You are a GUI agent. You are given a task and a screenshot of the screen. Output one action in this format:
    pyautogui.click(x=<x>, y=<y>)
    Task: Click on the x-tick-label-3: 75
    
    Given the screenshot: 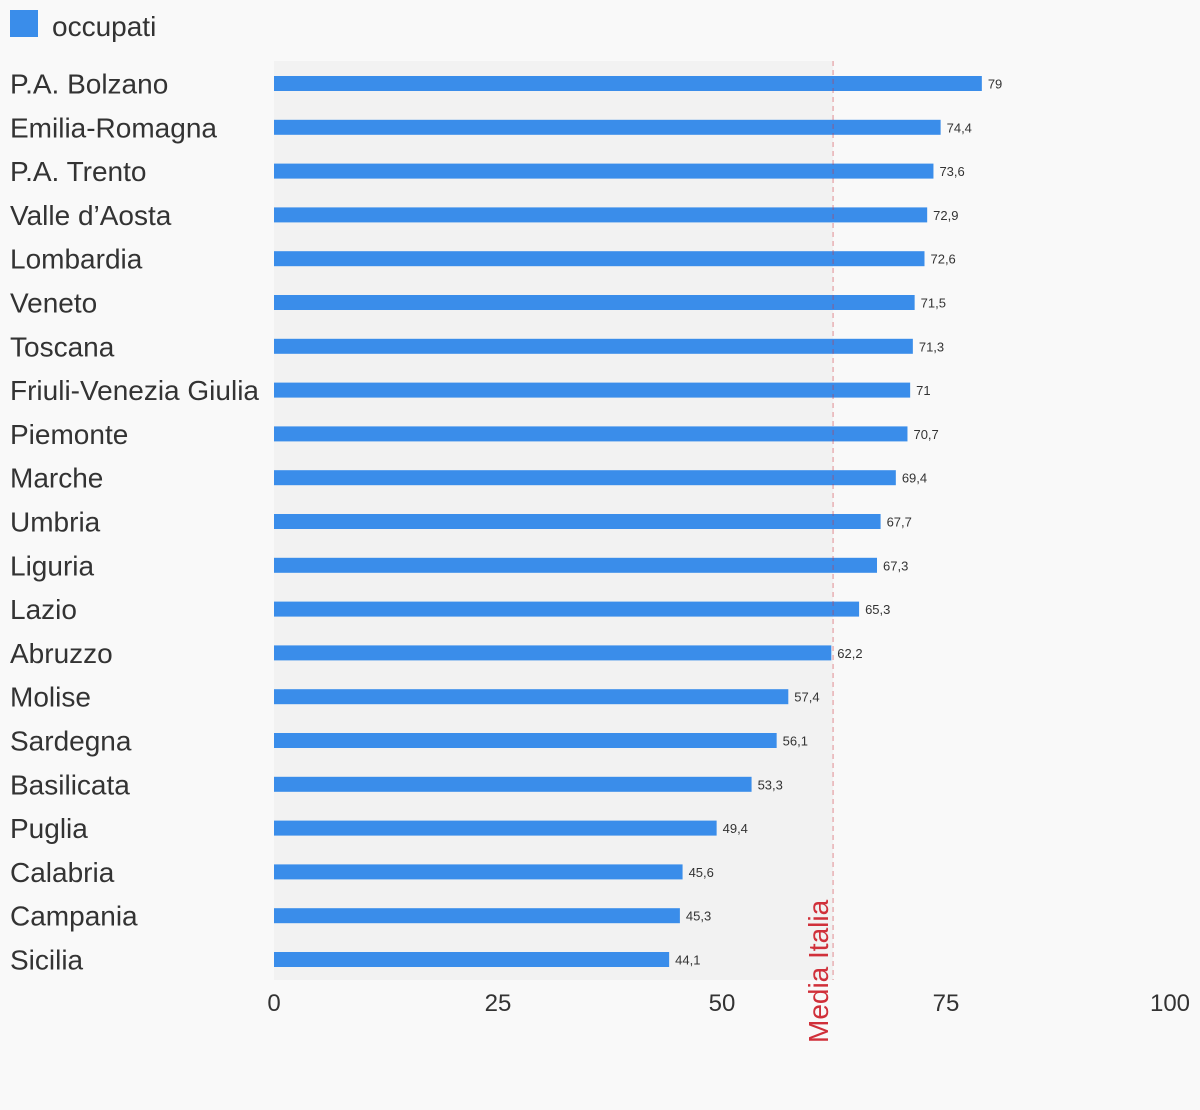 What is the action you would take?
    pyautogui.click(x=946, y=1003)
    